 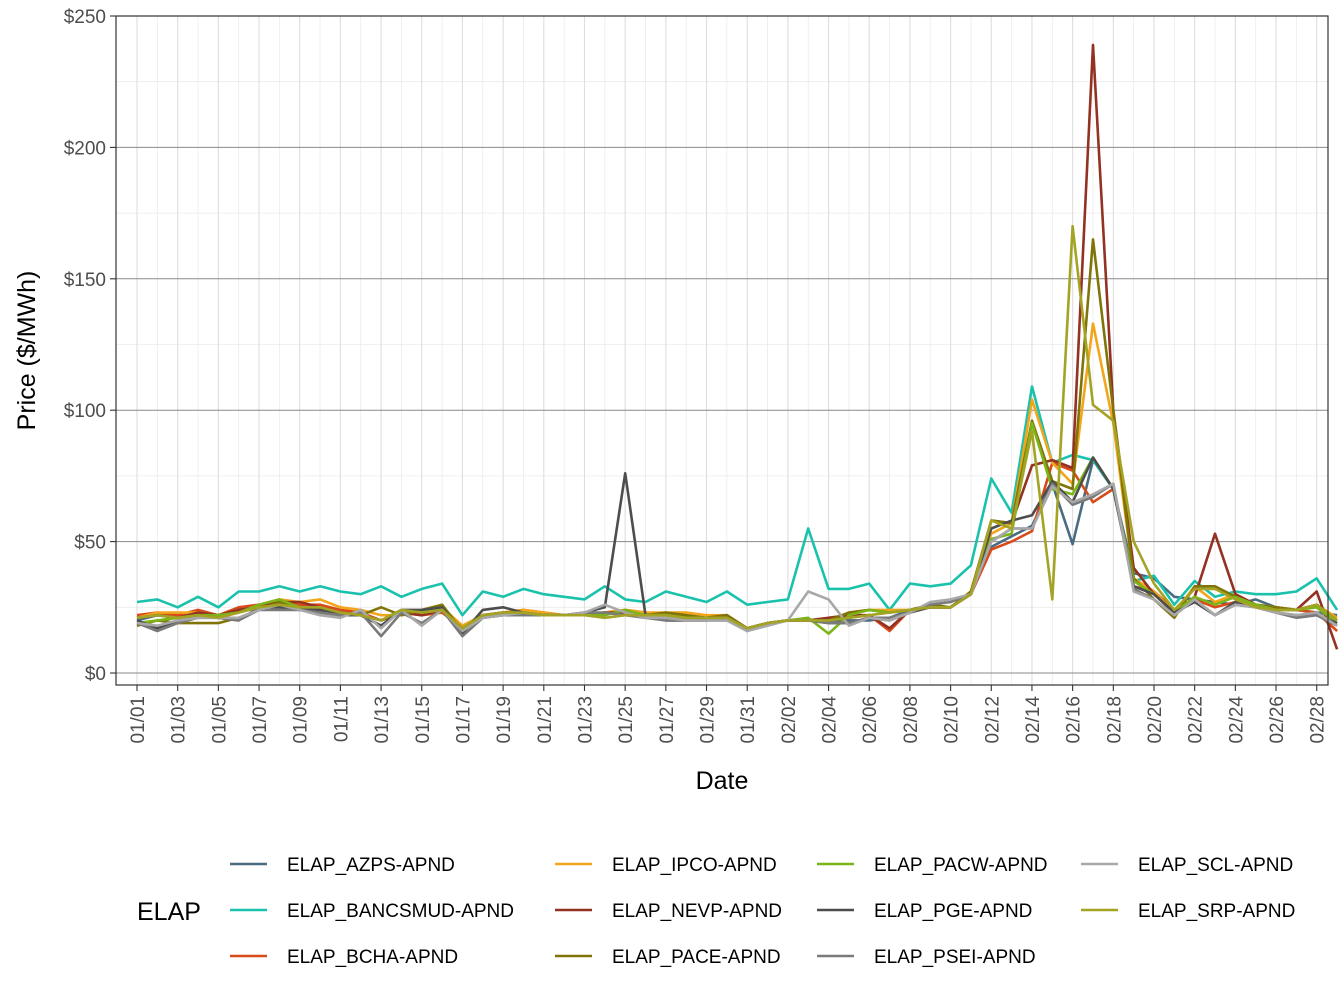 I want to click on x-tick-label: 01/03, so click(x=179, y=720).